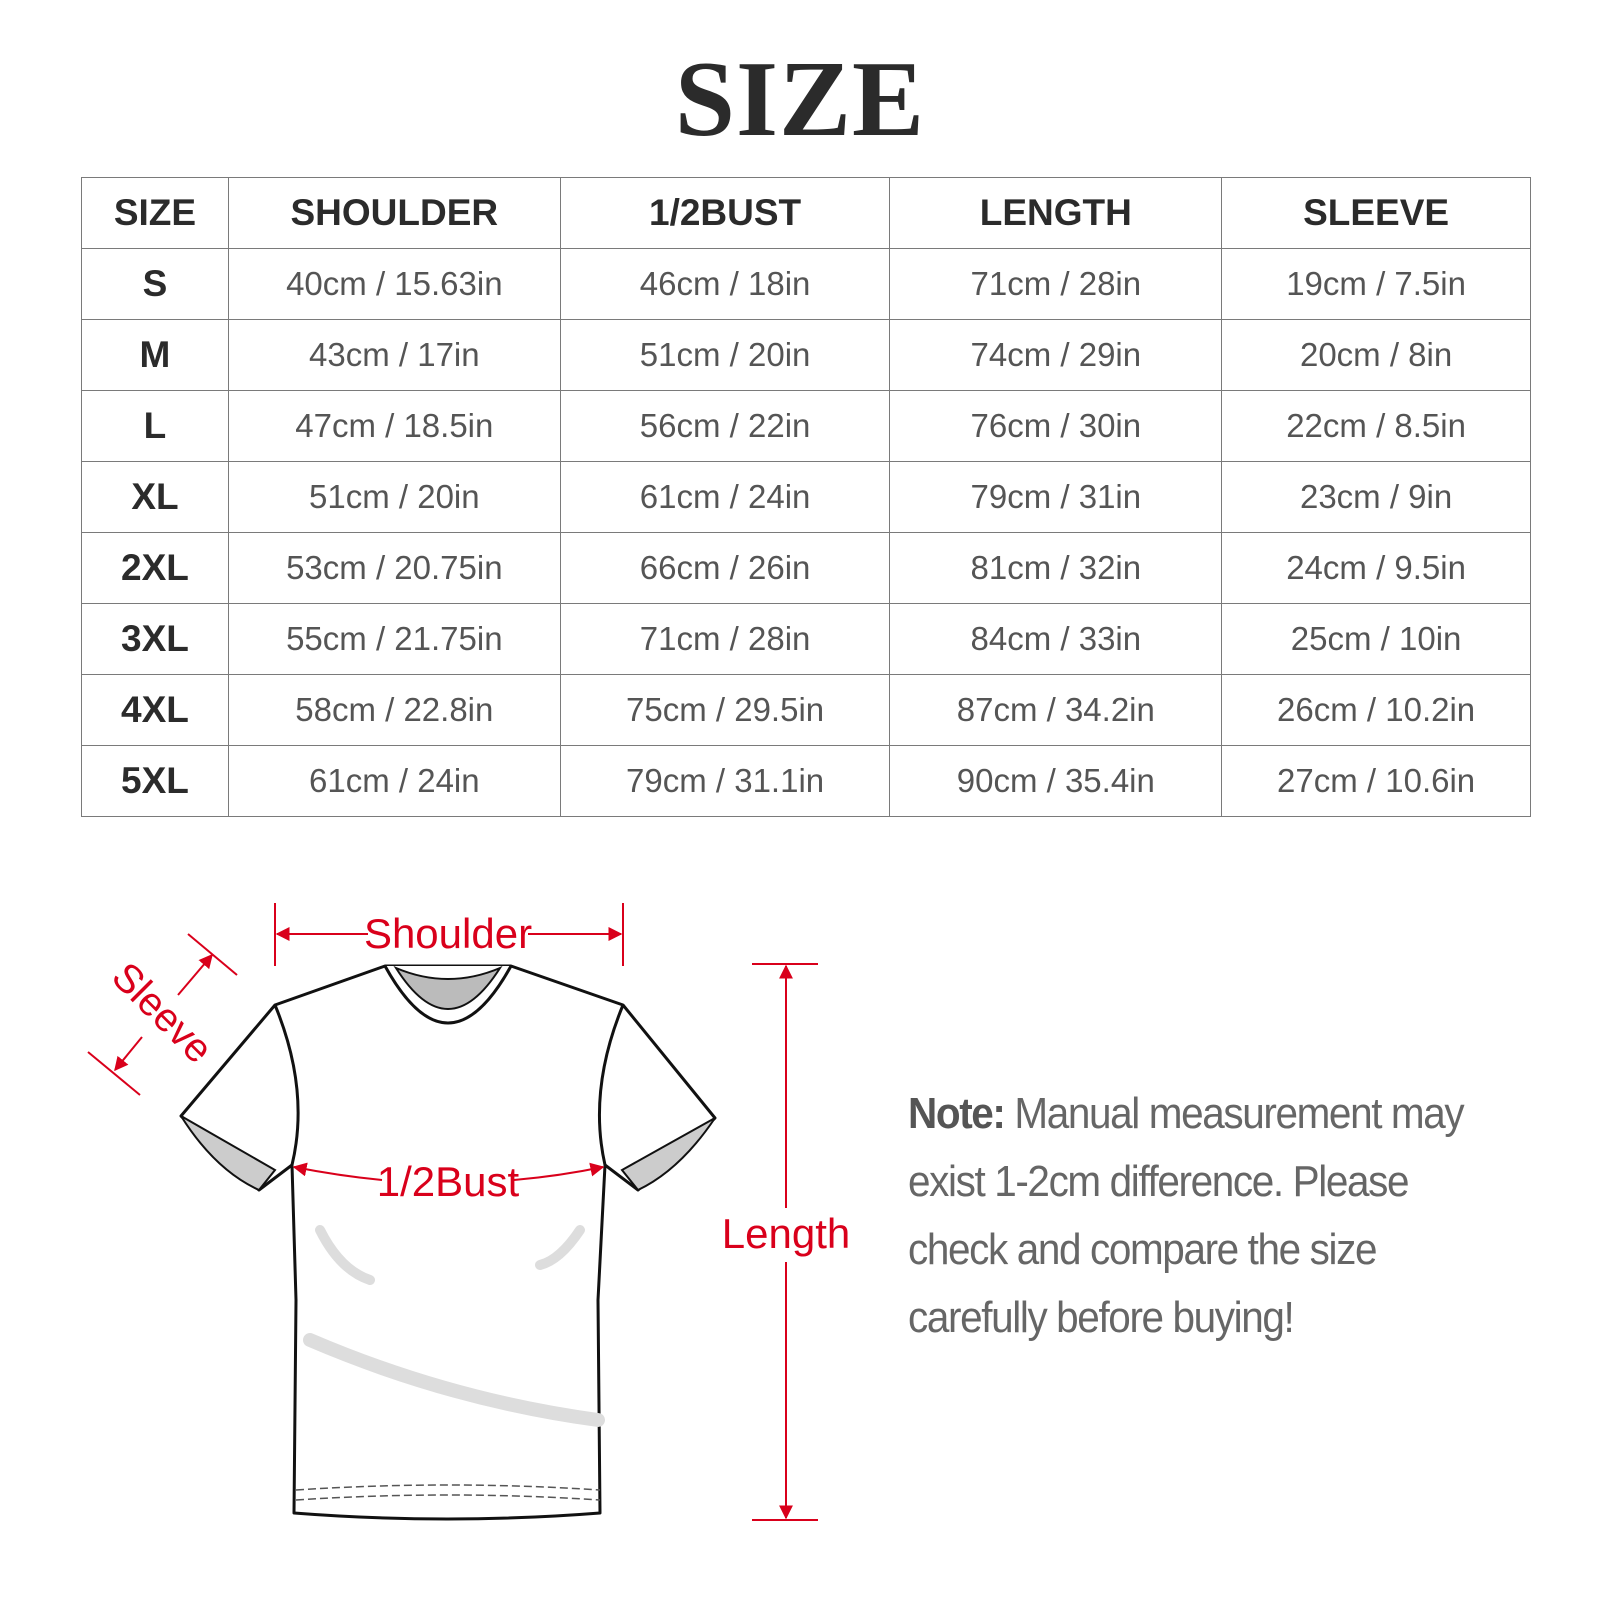  What do you see at coordinates (725, 568) in the screenshot?
I see `measurement-cell: 66cm / 26in` at bounding box center [725, 568].